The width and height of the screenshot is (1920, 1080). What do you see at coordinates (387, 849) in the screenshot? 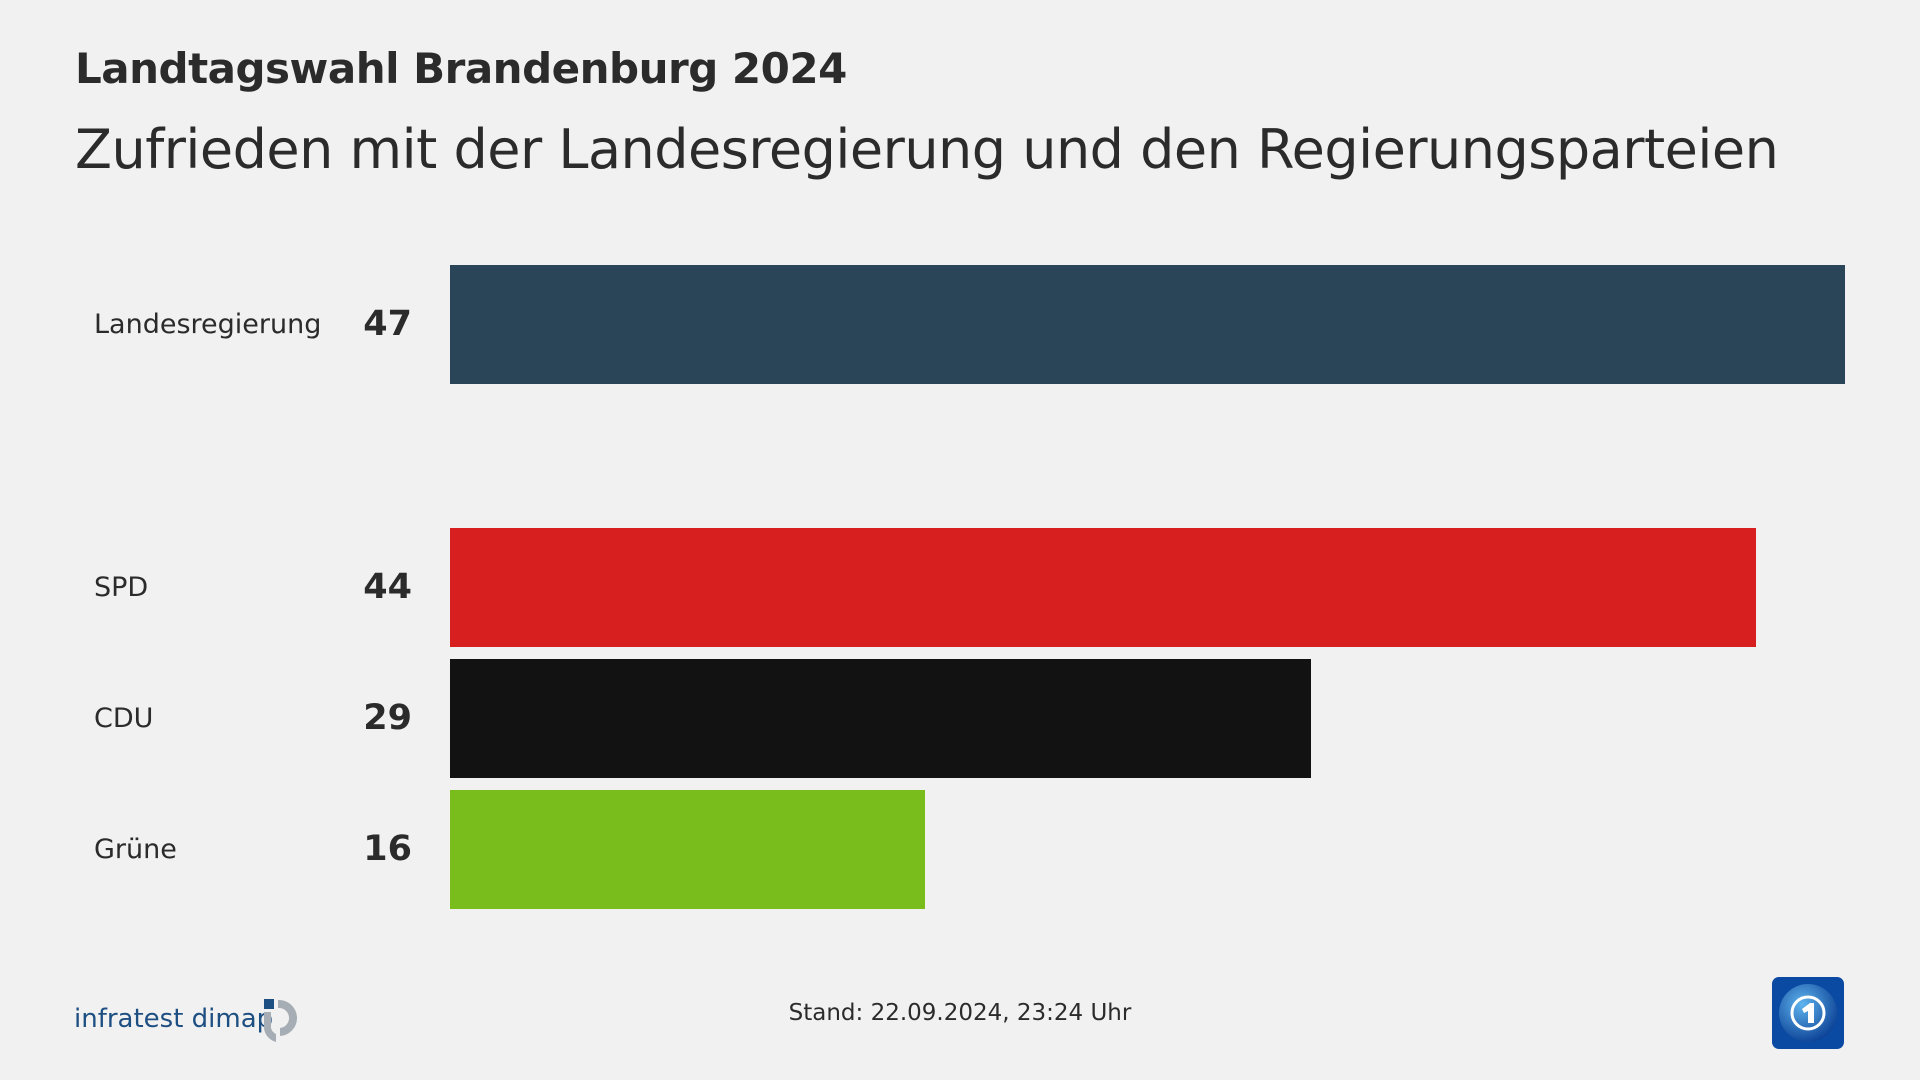
I see `value-label: 16` at bounding box center [387, 849].